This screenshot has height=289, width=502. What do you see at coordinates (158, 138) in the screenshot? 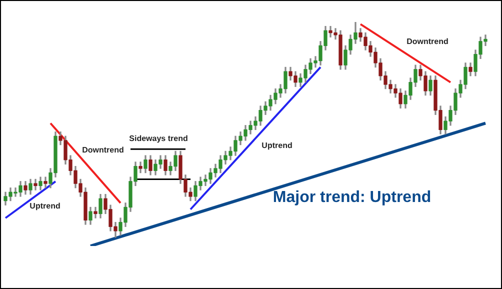
I see `annotation: Sideways trend` at bounding box center [158, 138].